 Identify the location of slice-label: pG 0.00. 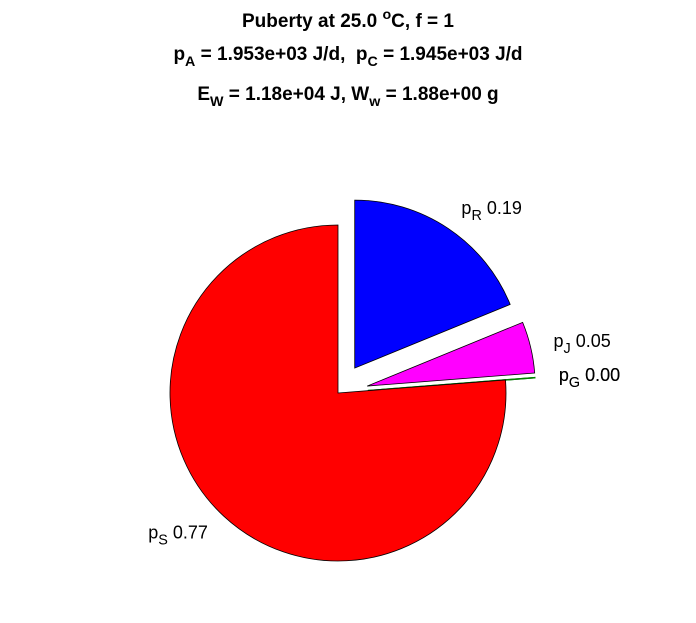
(589, 378).